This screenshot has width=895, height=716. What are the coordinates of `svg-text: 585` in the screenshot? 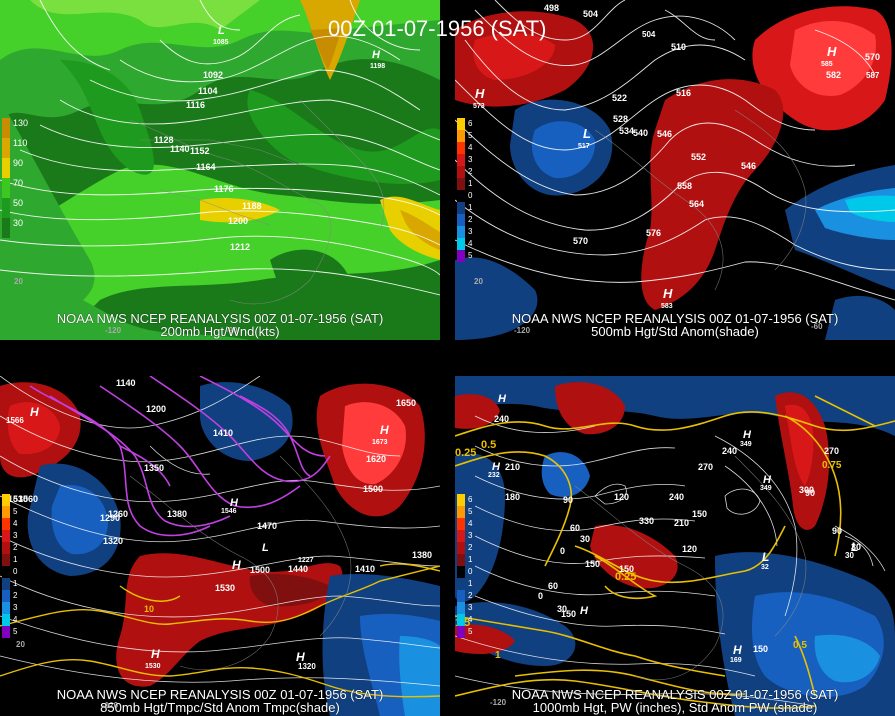 It's located at (827, 64).